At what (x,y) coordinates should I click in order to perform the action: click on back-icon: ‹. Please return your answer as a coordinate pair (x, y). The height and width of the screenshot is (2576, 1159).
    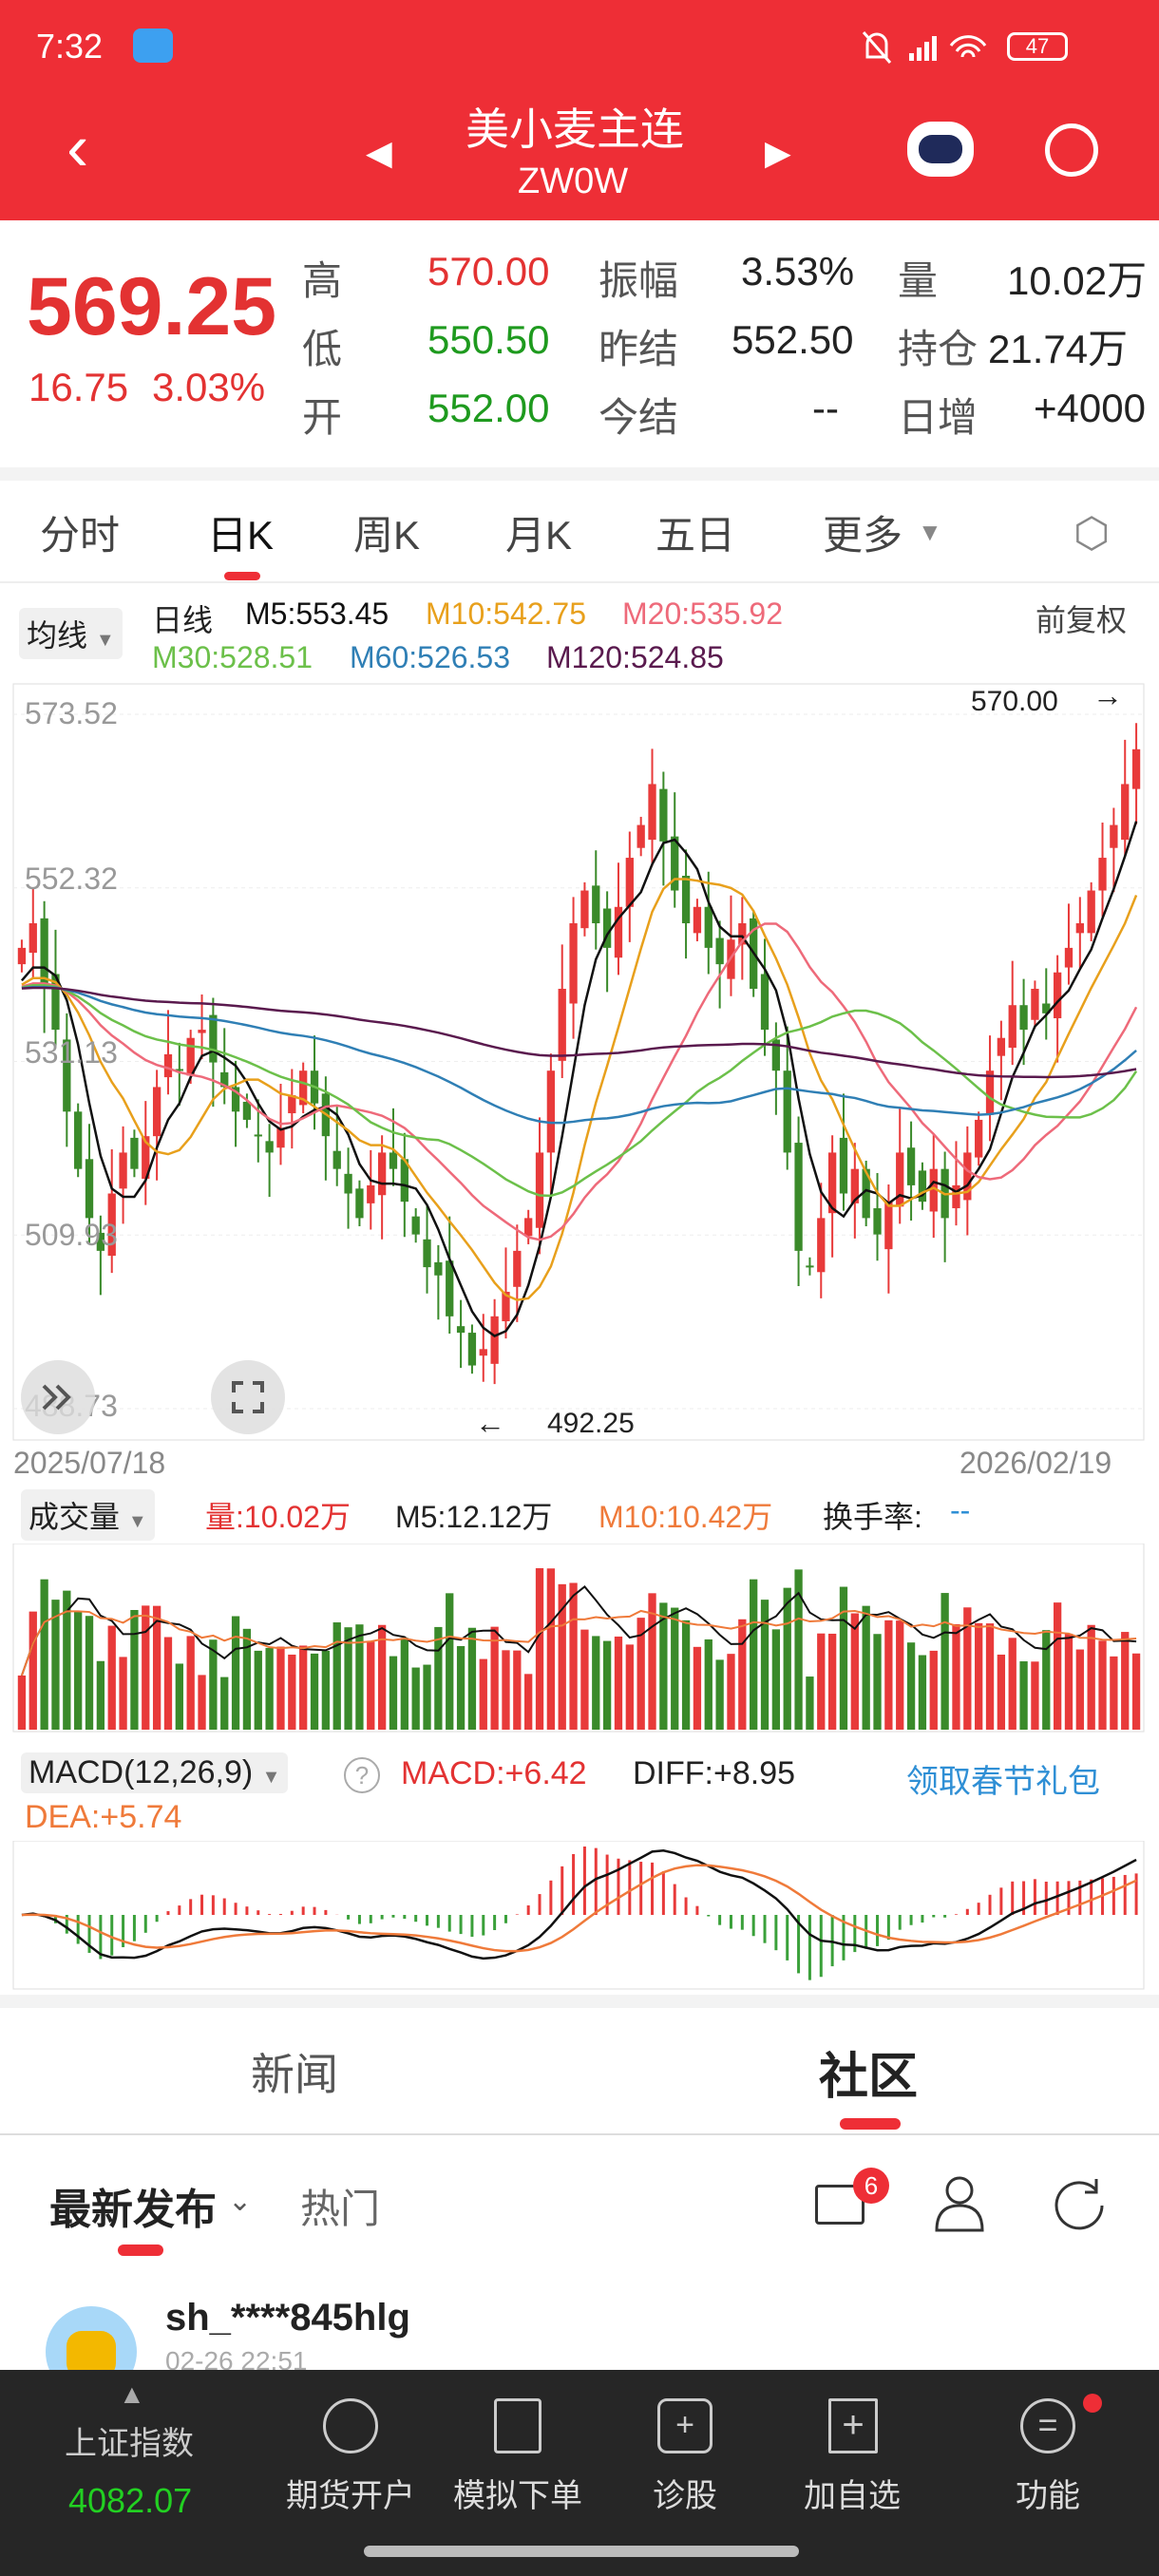
    Looking at the image, I should click on (77, 147).